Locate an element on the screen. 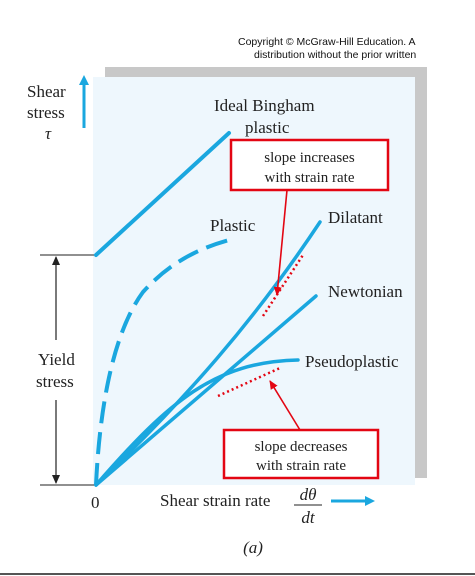 The width and height of the screenshot is (475, 576). curve-plastic is located at coordinates (162, 362).